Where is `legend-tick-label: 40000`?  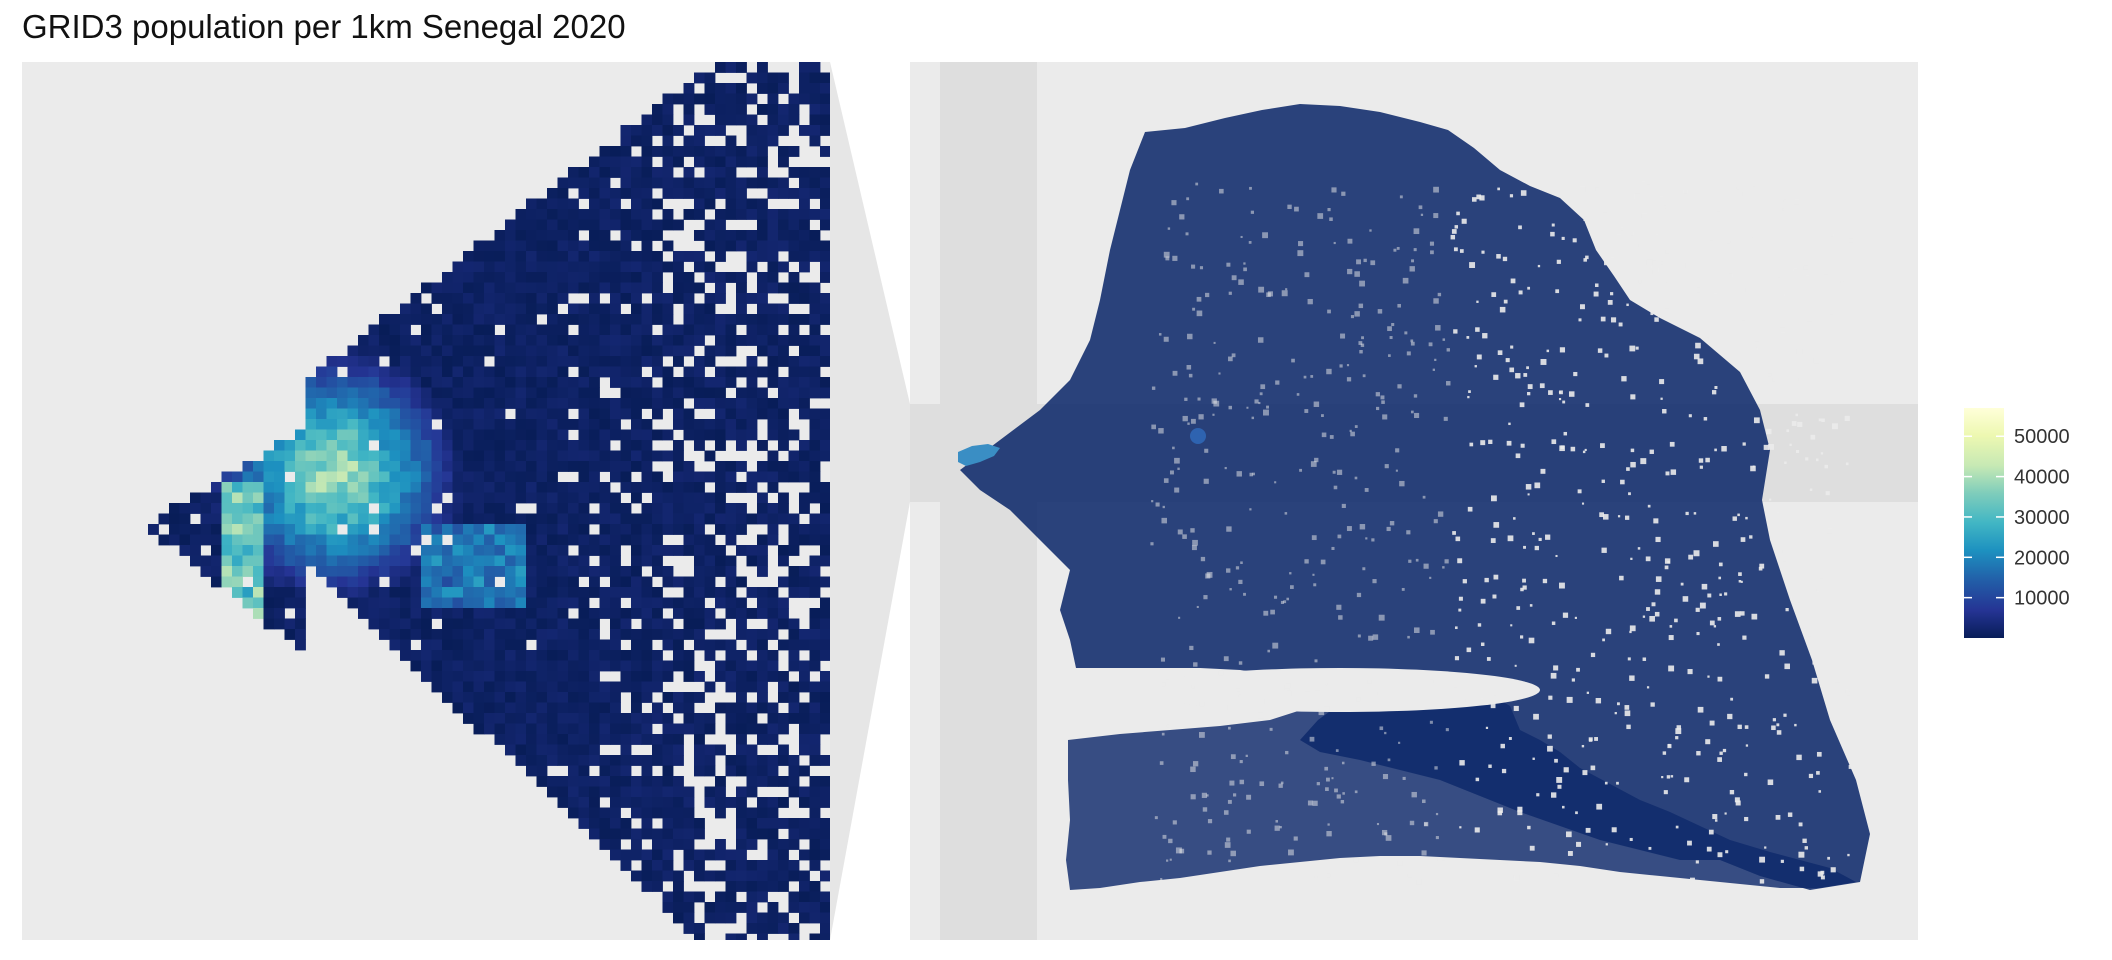
legend-tick-label: 40000 is located at coordinates (2042, 478).